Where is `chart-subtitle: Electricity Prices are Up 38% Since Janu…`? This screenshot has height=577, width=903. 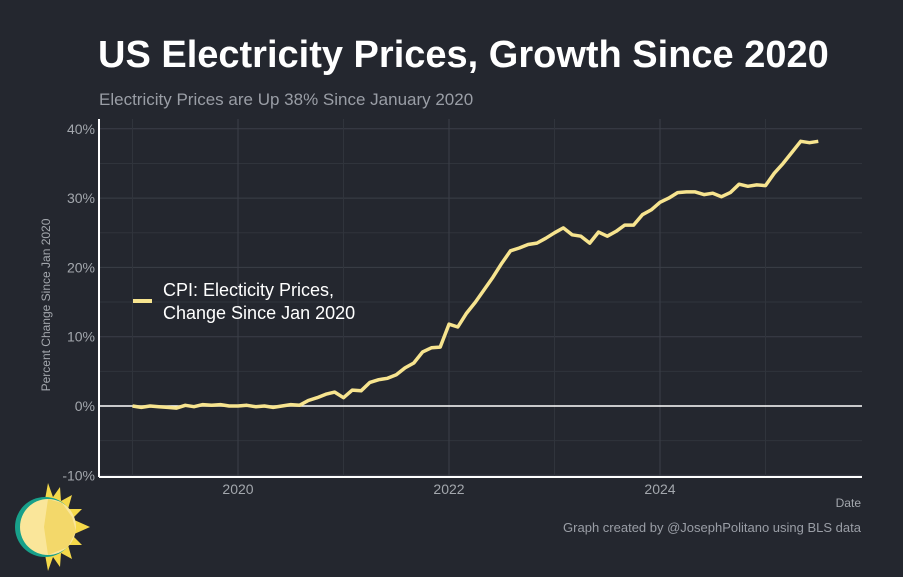 chart-subtitle: Electricity Prices are Up 38% Since Janu… is located at coordinates (286, 99).